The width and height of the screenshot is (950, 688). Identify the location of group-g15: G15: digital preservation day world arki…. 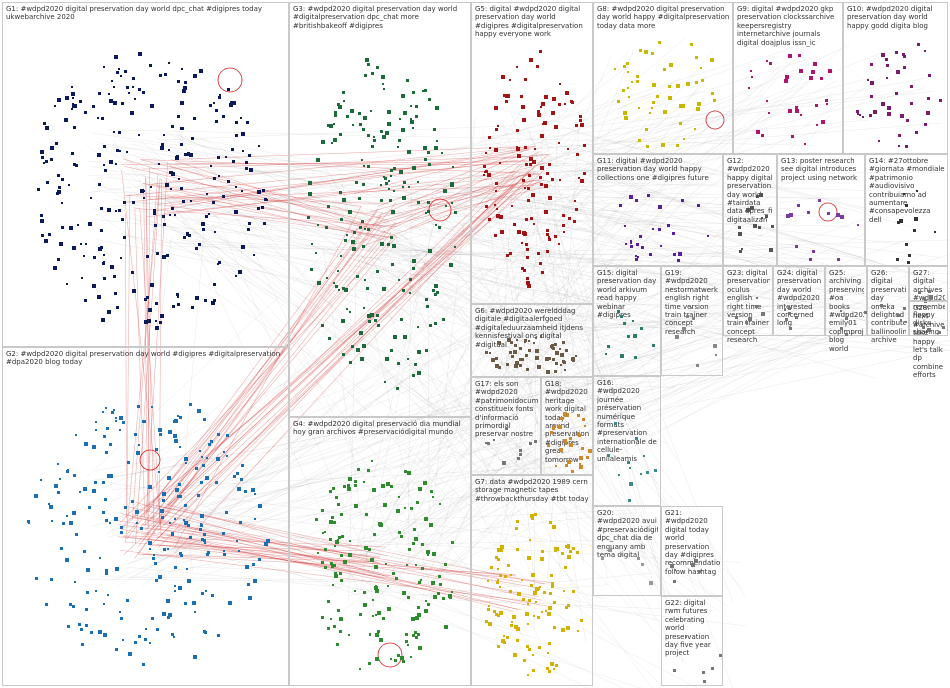
(627, 321).